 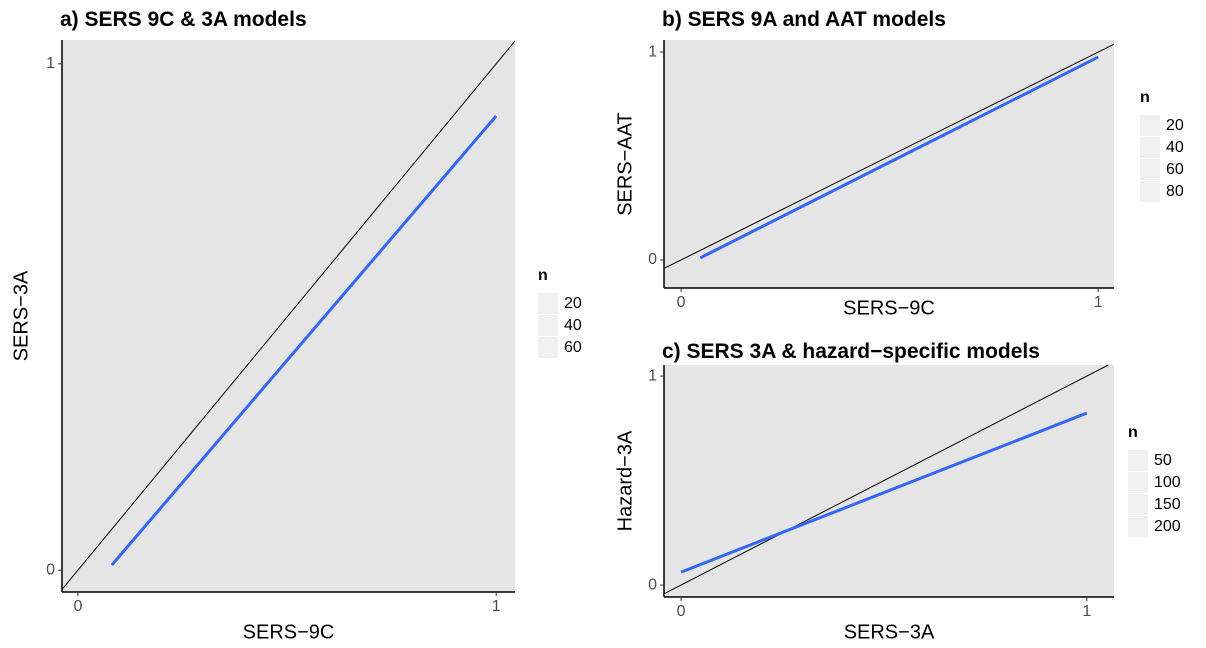 I want to click on legend-label: 50, so click(x=1163, y=460).